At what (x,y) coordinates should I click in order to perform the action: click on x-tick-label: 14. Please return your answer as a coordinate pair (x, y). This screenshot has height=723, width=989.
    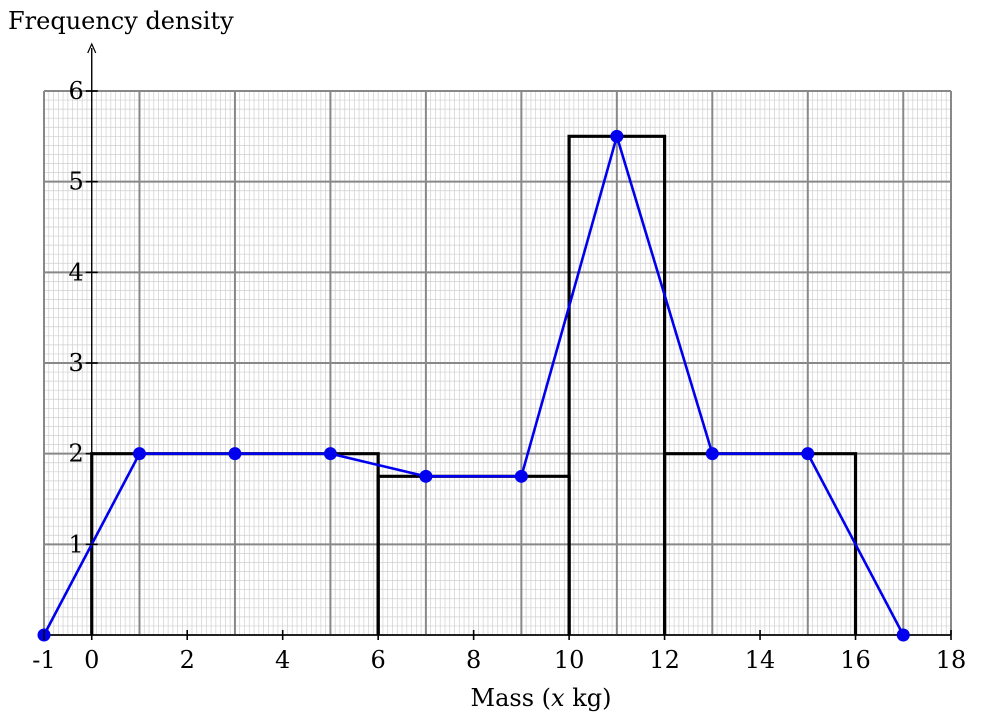
    Looking at the image, I should click on (760, 660).